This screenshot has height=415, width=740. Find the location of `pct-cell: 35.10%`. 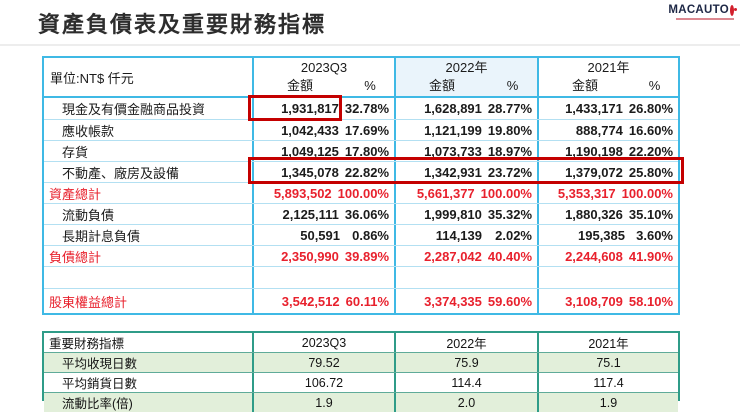

pct-cell: 35.10% is located at coordinates (650, 214).